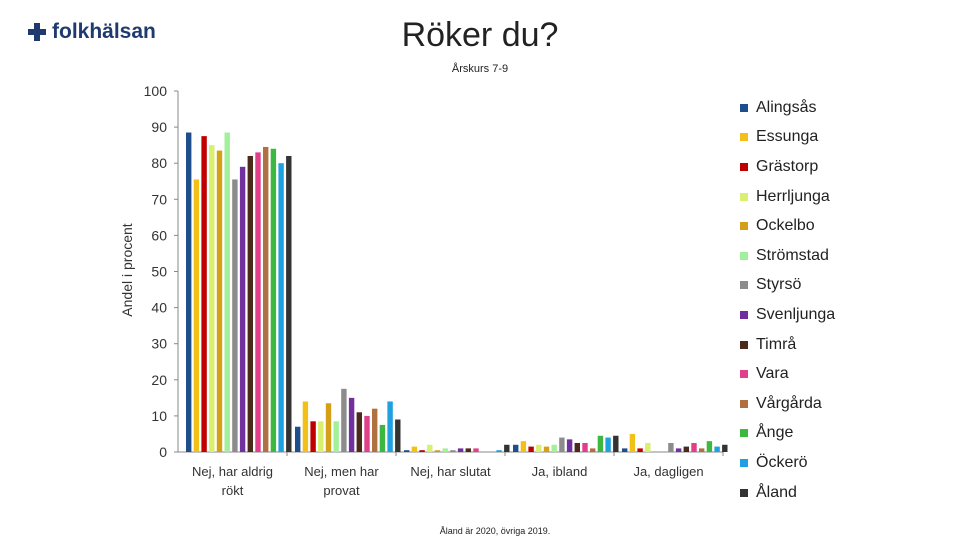 The height and width of the screenshot is (540, 960). I want to click on legend-item: Alingsås, so click(787, 108).